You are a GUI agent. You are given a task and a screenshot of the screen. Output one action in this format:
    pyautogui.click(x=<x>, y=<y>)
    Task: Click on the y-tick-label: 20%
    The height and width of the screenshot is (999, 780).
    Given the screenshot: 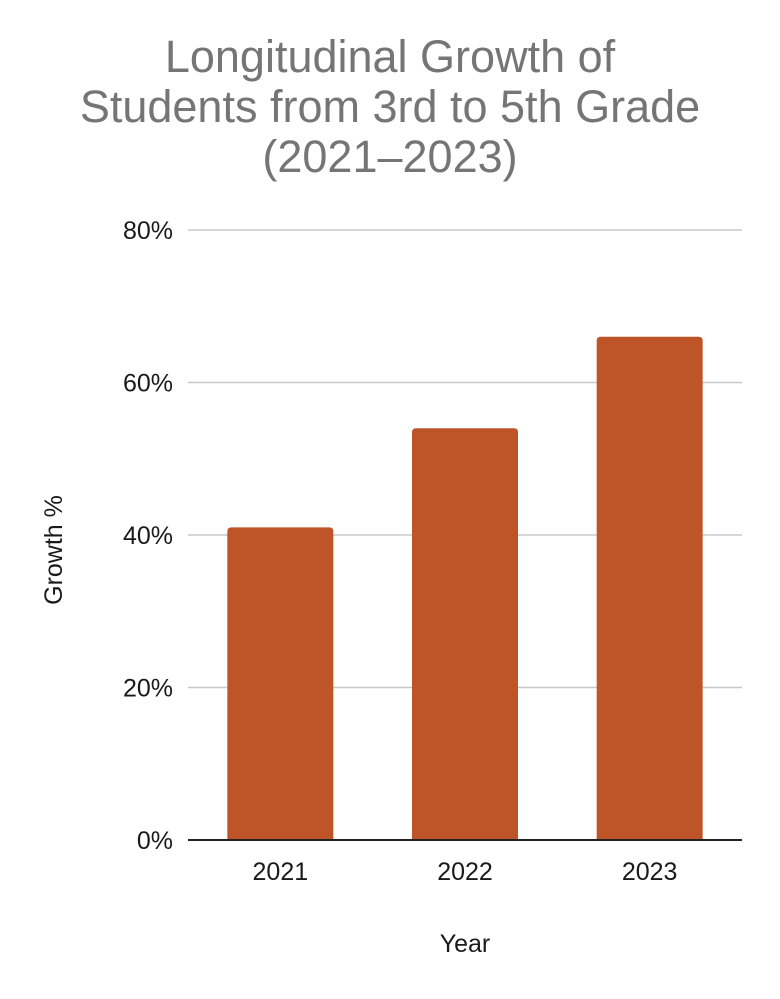 What is the action you would take?
    pyautogui.click(x=148, y=689)
    